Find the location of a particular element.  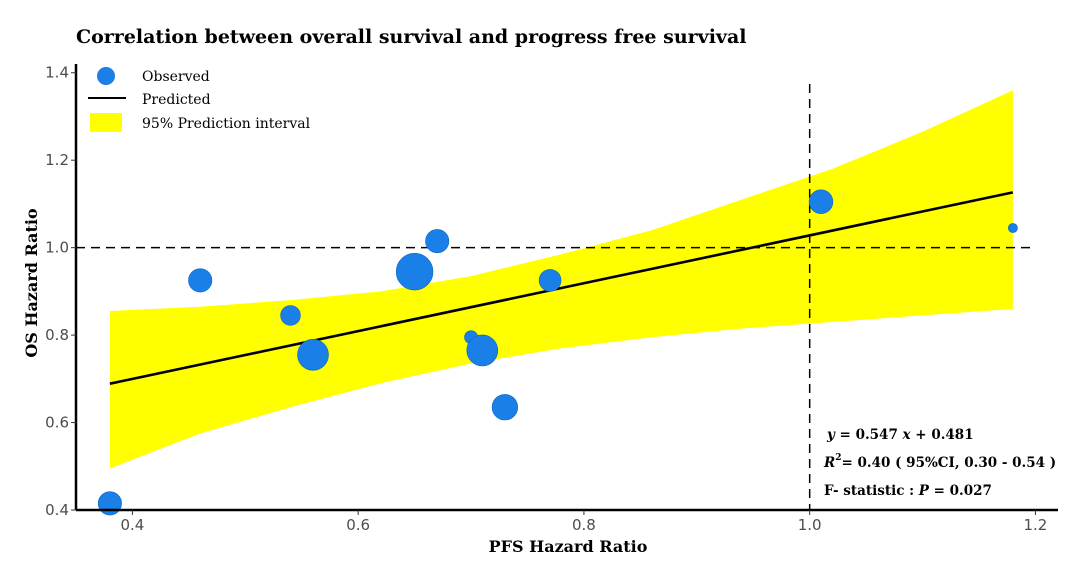

x-tick-label: 0.8 is located at coordinates (584, 525).